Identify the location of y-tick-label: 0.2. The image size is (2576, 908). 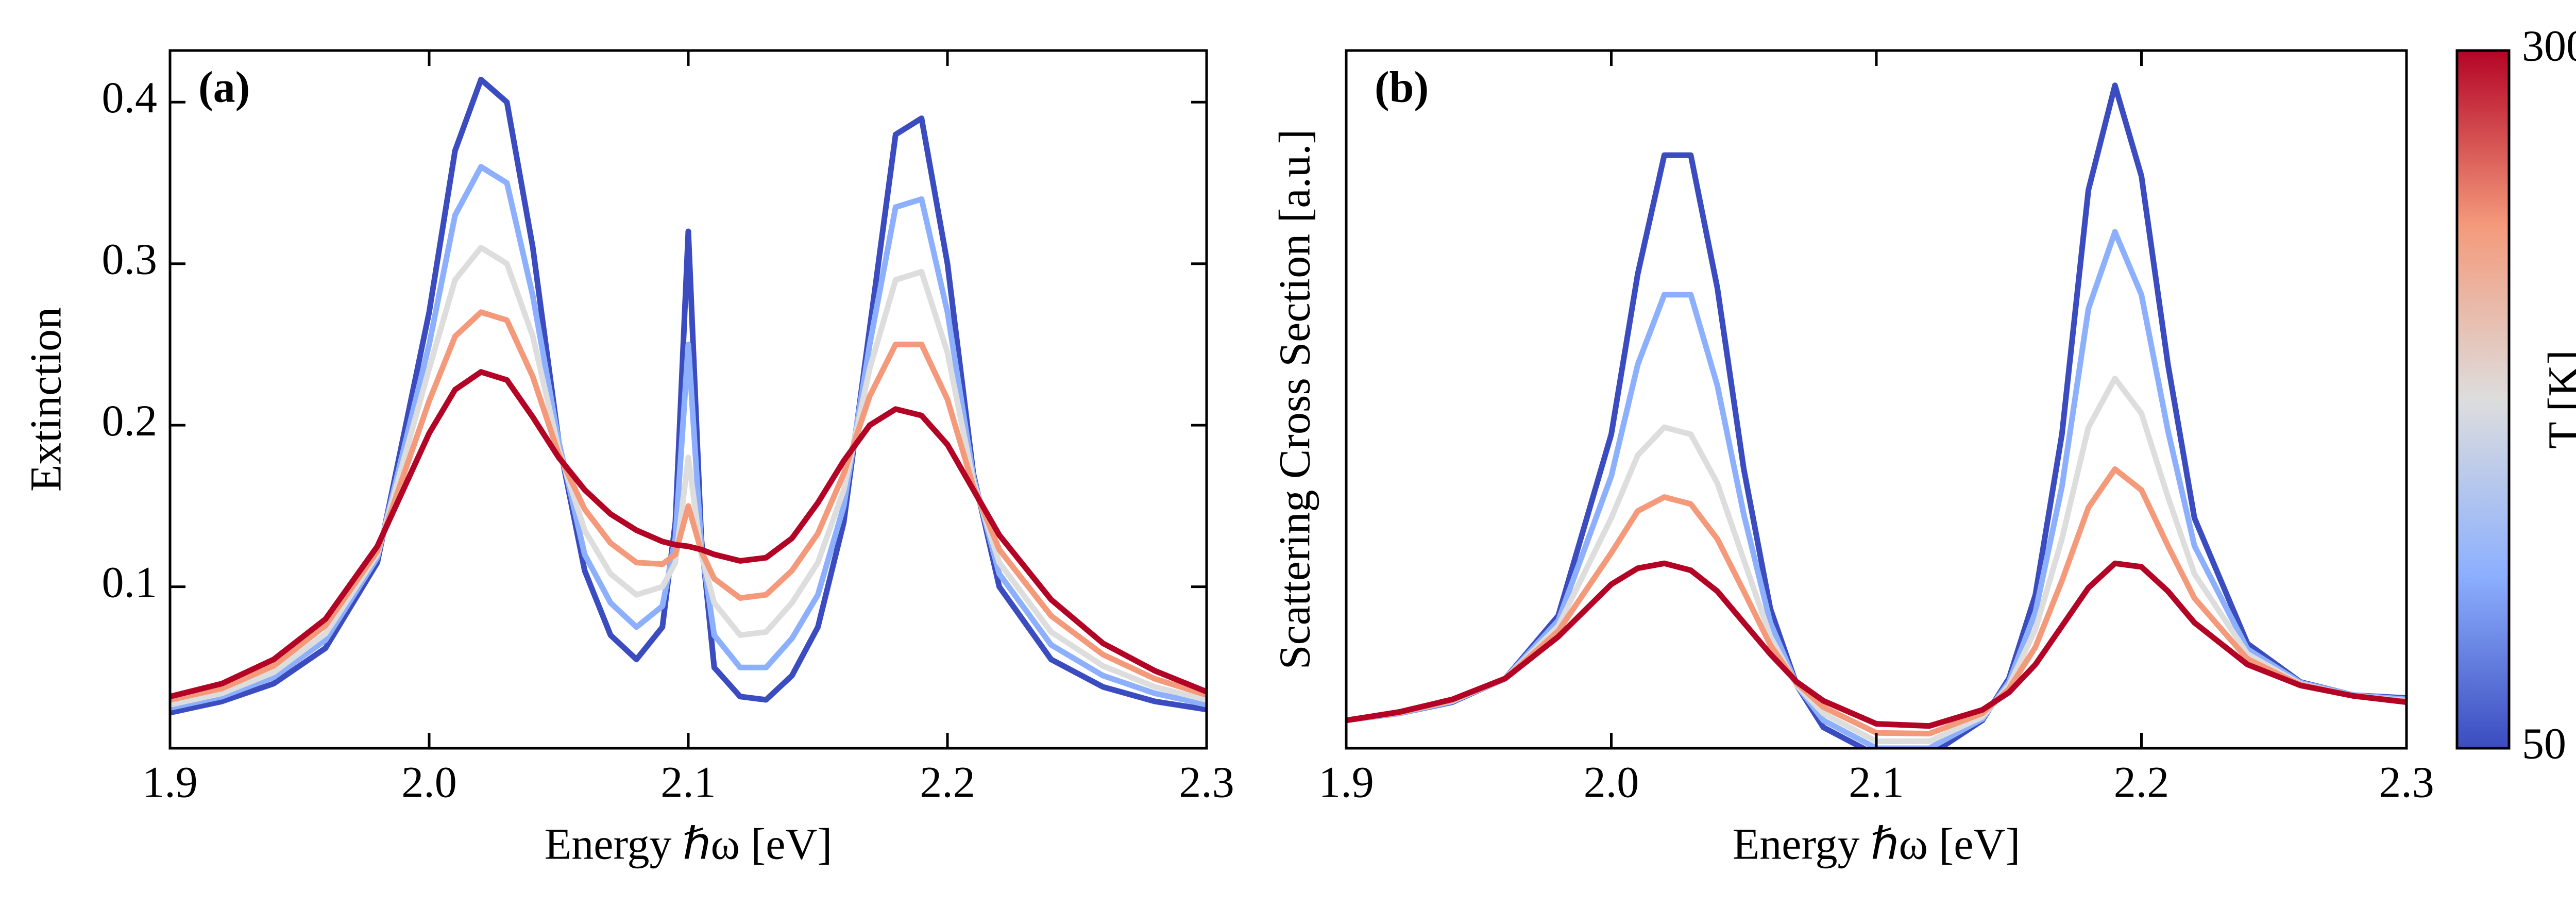
(130, 421).